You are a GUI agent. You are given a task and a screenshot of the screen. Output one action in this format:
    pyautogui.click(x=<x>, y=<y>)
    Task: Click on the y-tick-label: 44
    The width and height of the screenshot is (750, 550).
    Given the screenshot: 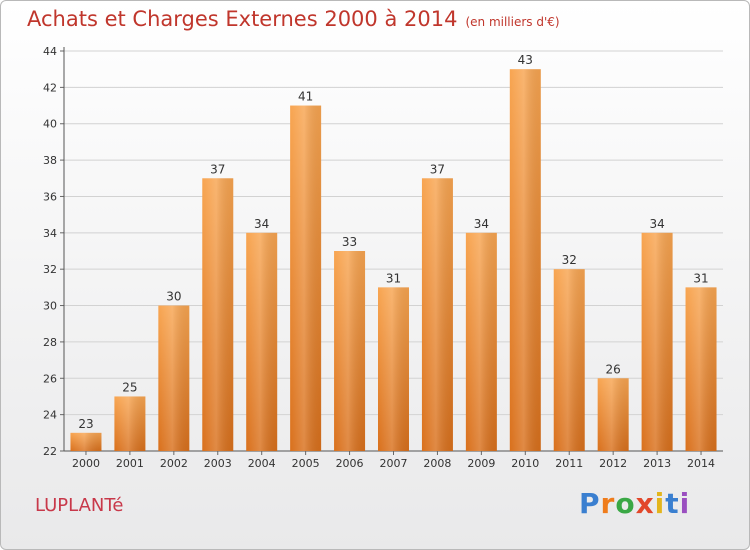 What is the action you would take?
    pyautogui.click(x=50, y=51)
    